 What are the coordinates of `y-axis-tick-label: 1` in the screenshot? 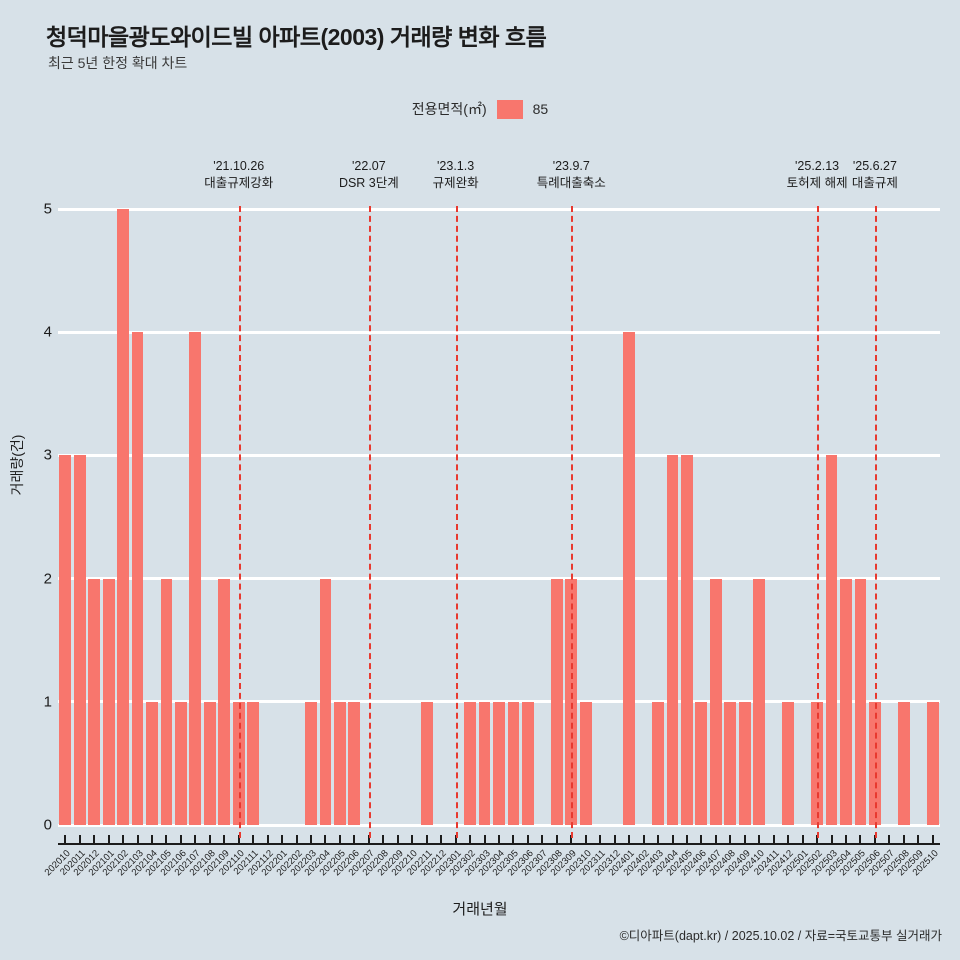 It's located at (47, 702).